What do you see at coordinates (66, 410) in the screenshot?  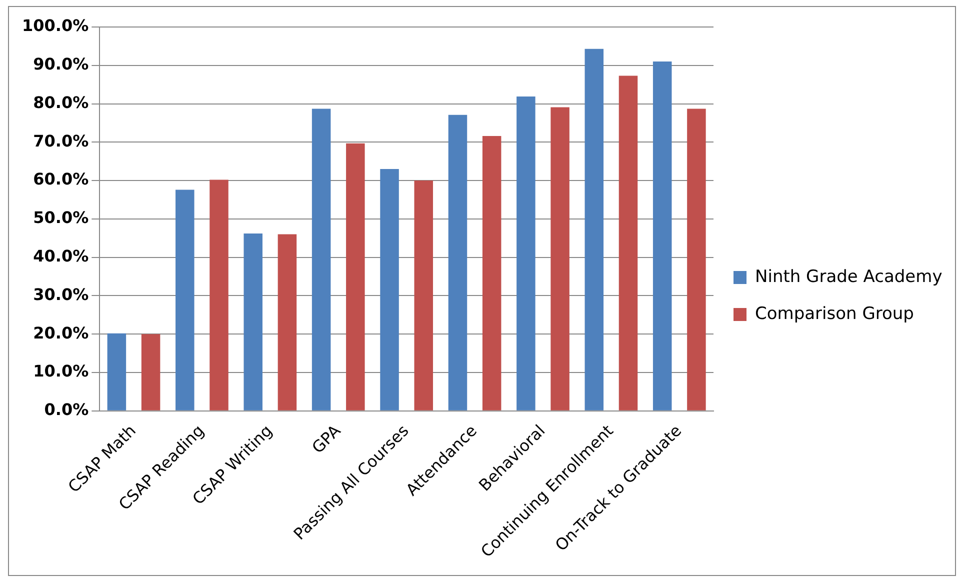 I see `y-tick-label: 0.0%` at bounding box center [66, 410].